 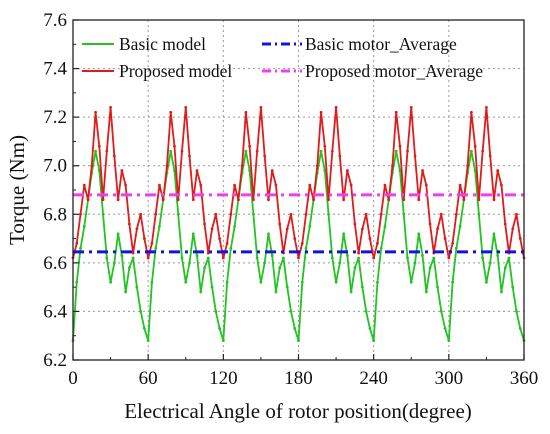 I want to click on legend-label-basic-average: Basic motor_Average, so click(x=381, y=44).